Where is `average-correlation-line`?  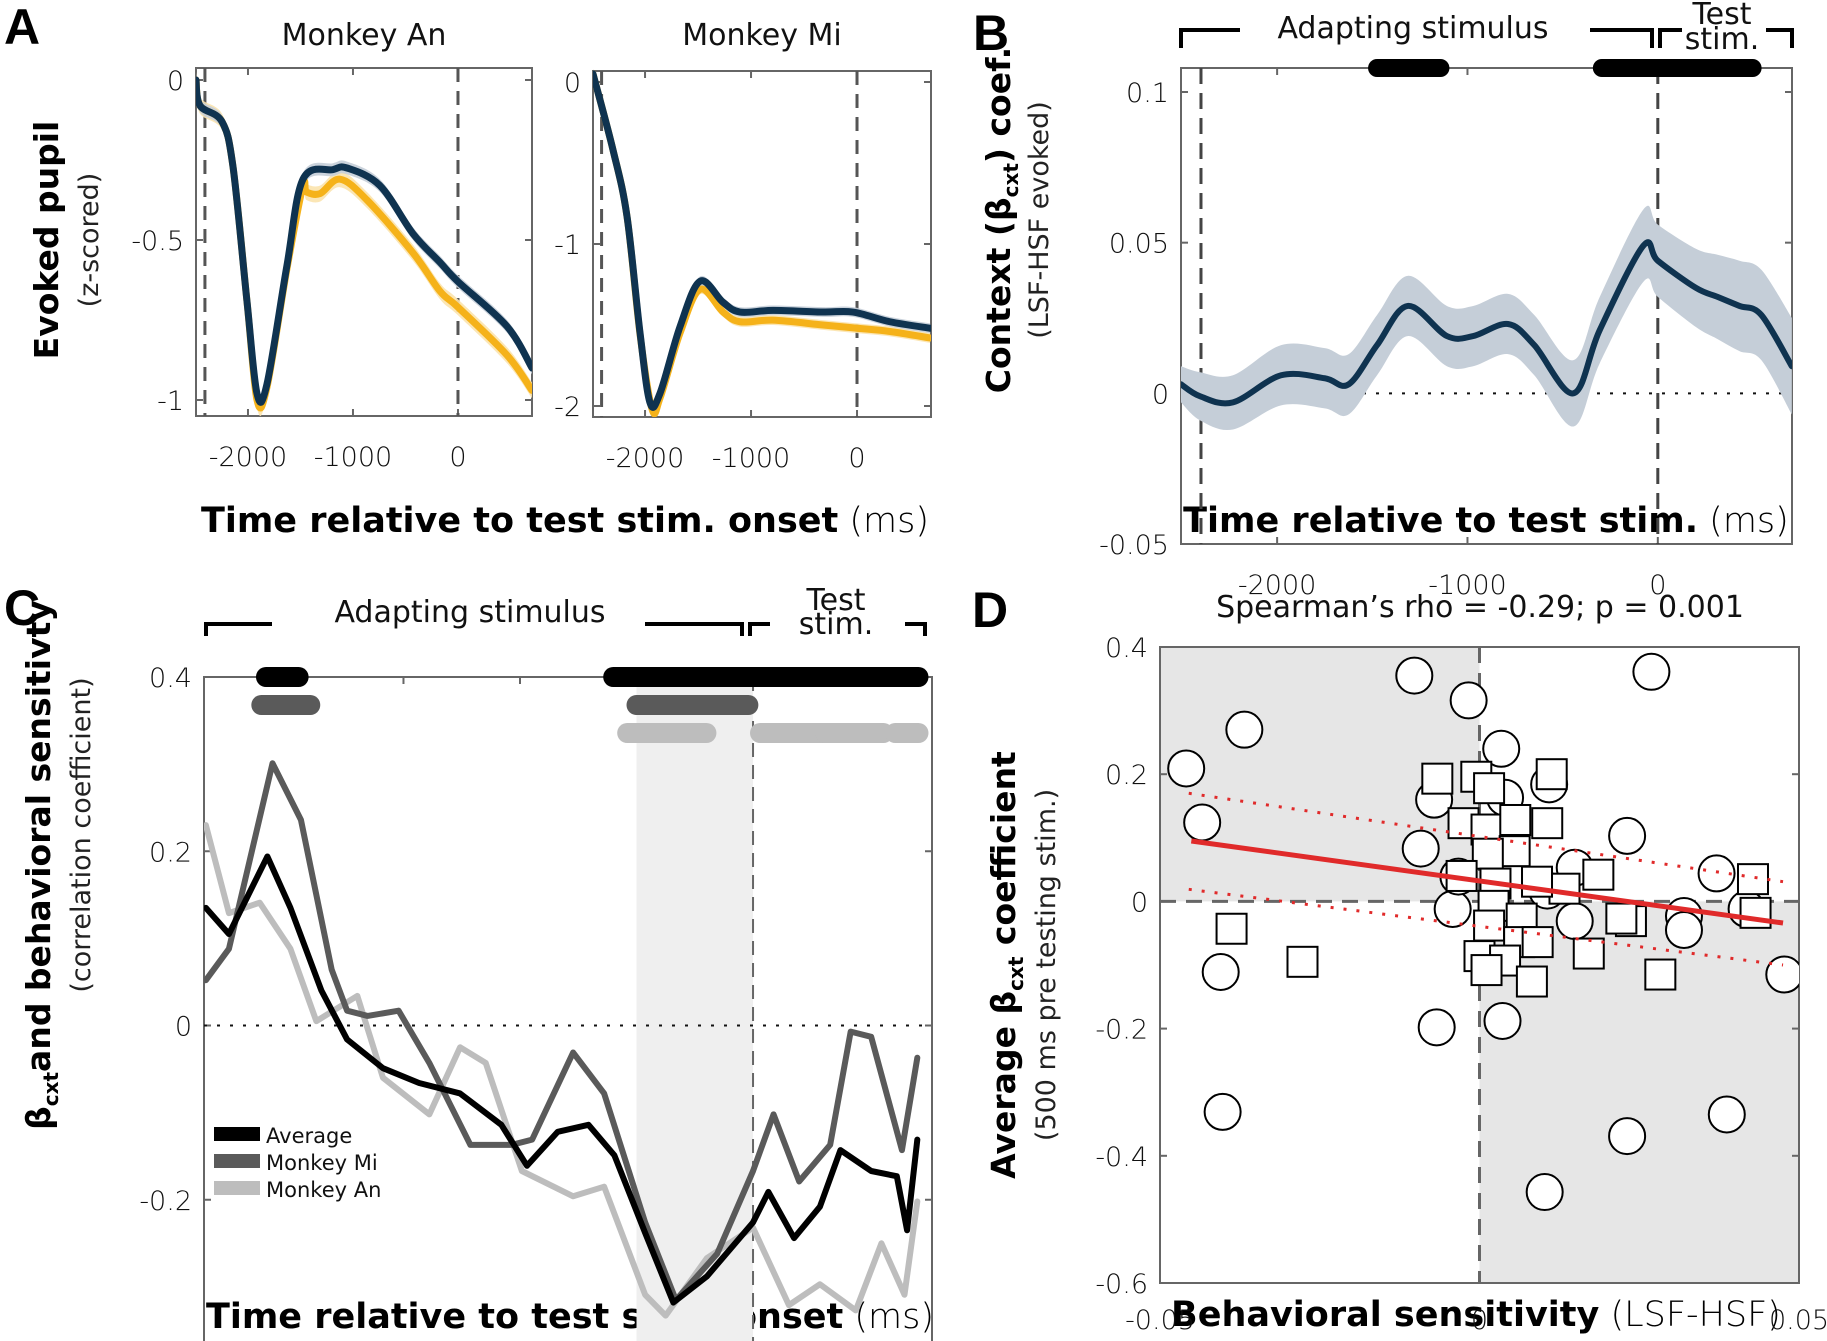 average-correlation-line is located at coordinates (562, 1079).